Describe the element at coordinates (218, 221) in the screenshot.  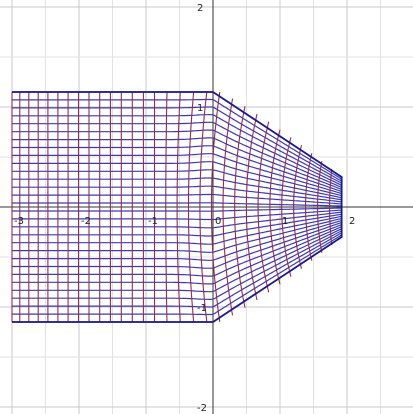
I see `x-tick-label: 0` at that location.